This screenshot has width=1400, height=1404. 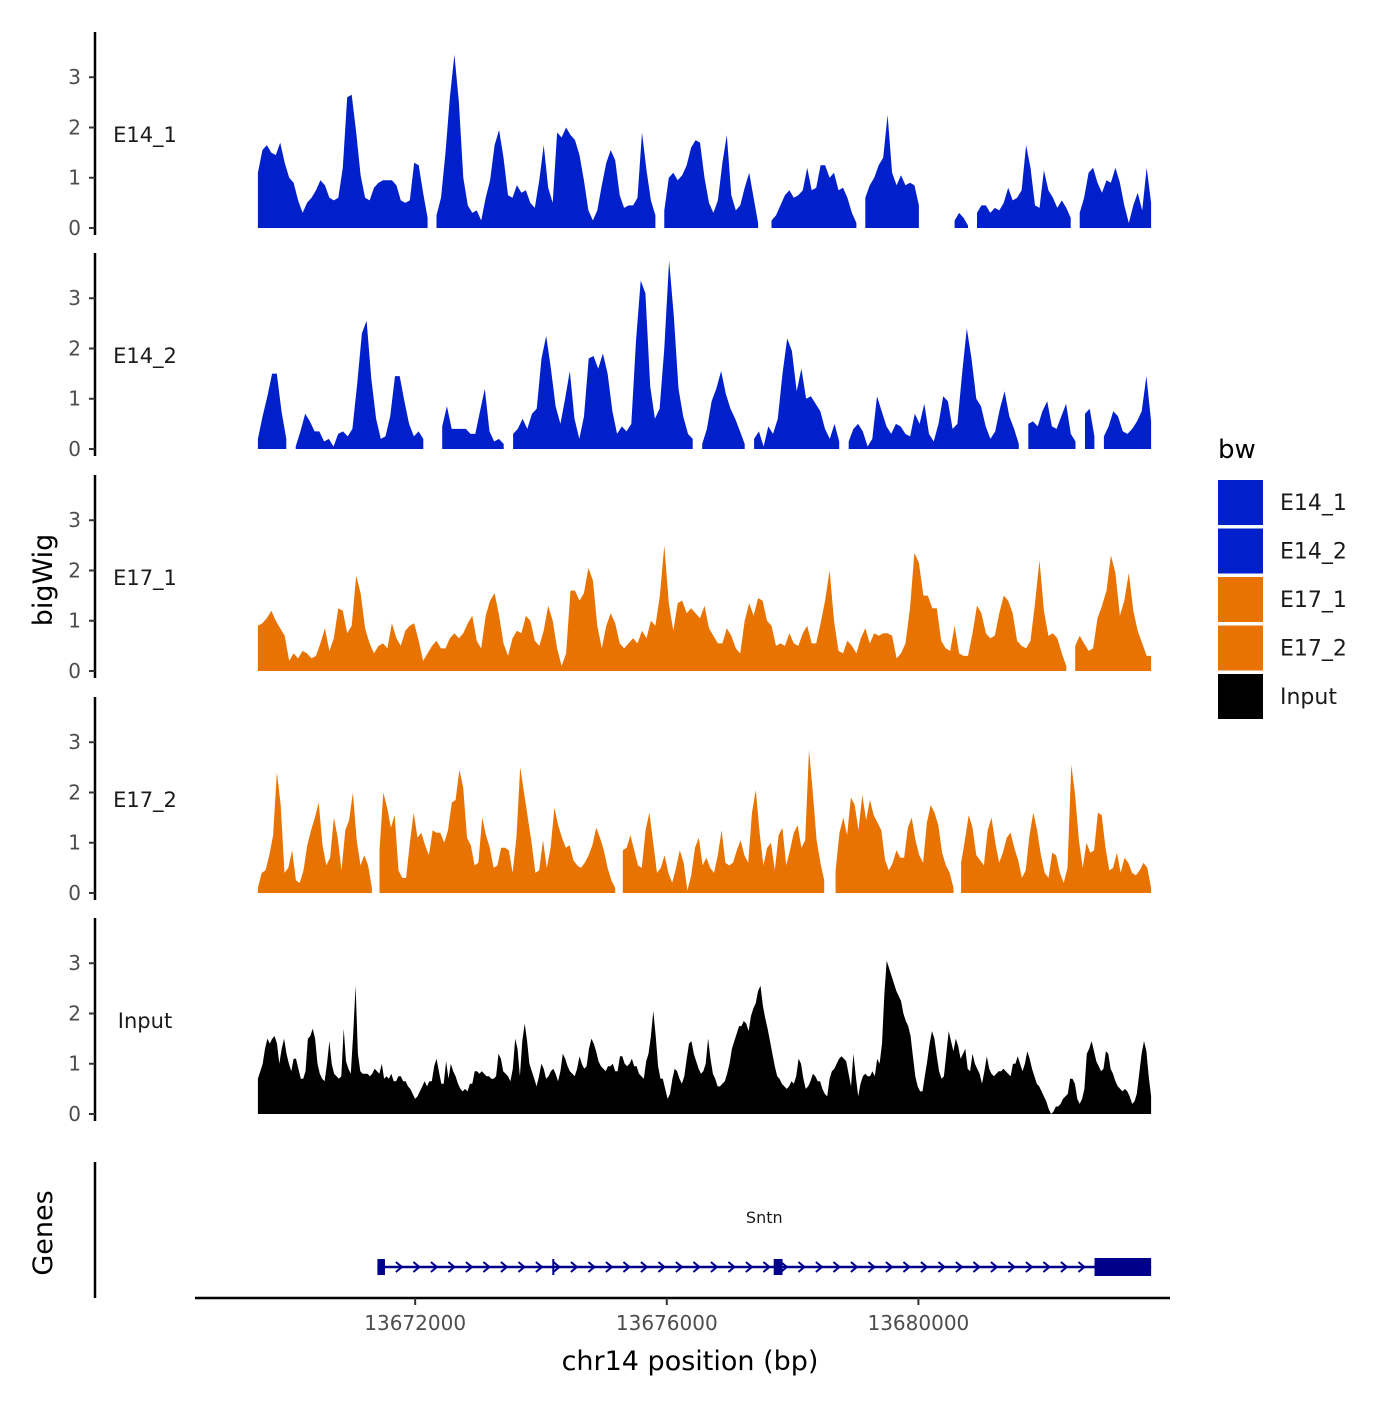 I want to click on track-label: E14_2, so click(x=145, y=356).